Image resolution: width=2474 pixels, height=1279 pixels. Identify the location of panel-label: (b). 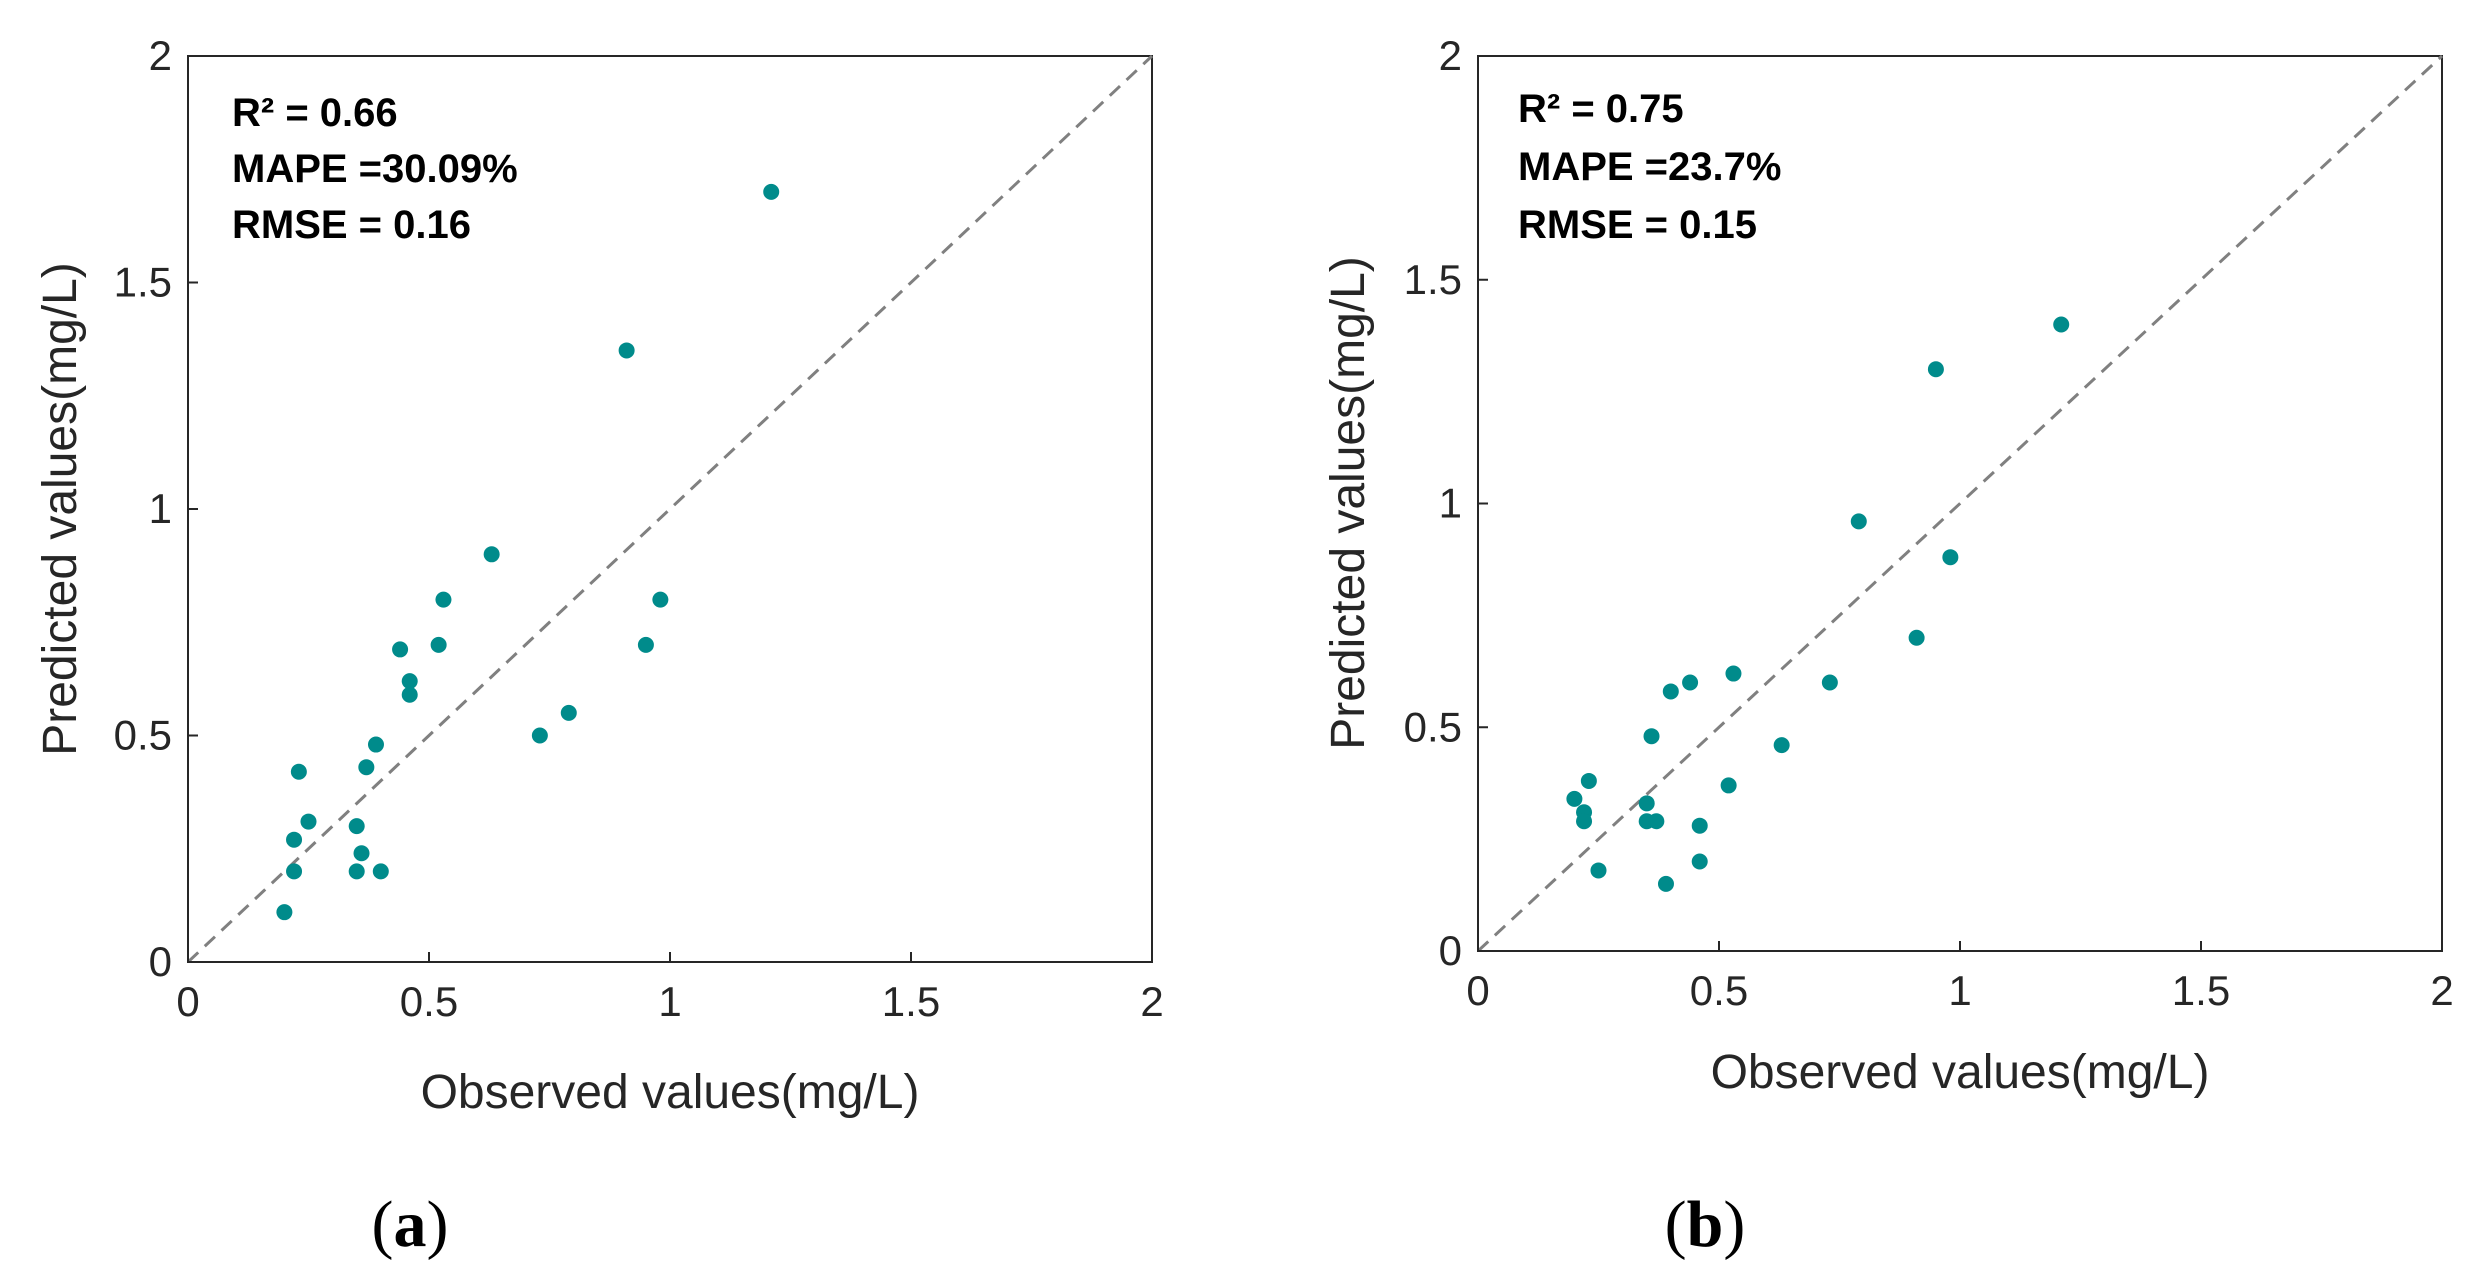
(1705, 1224).